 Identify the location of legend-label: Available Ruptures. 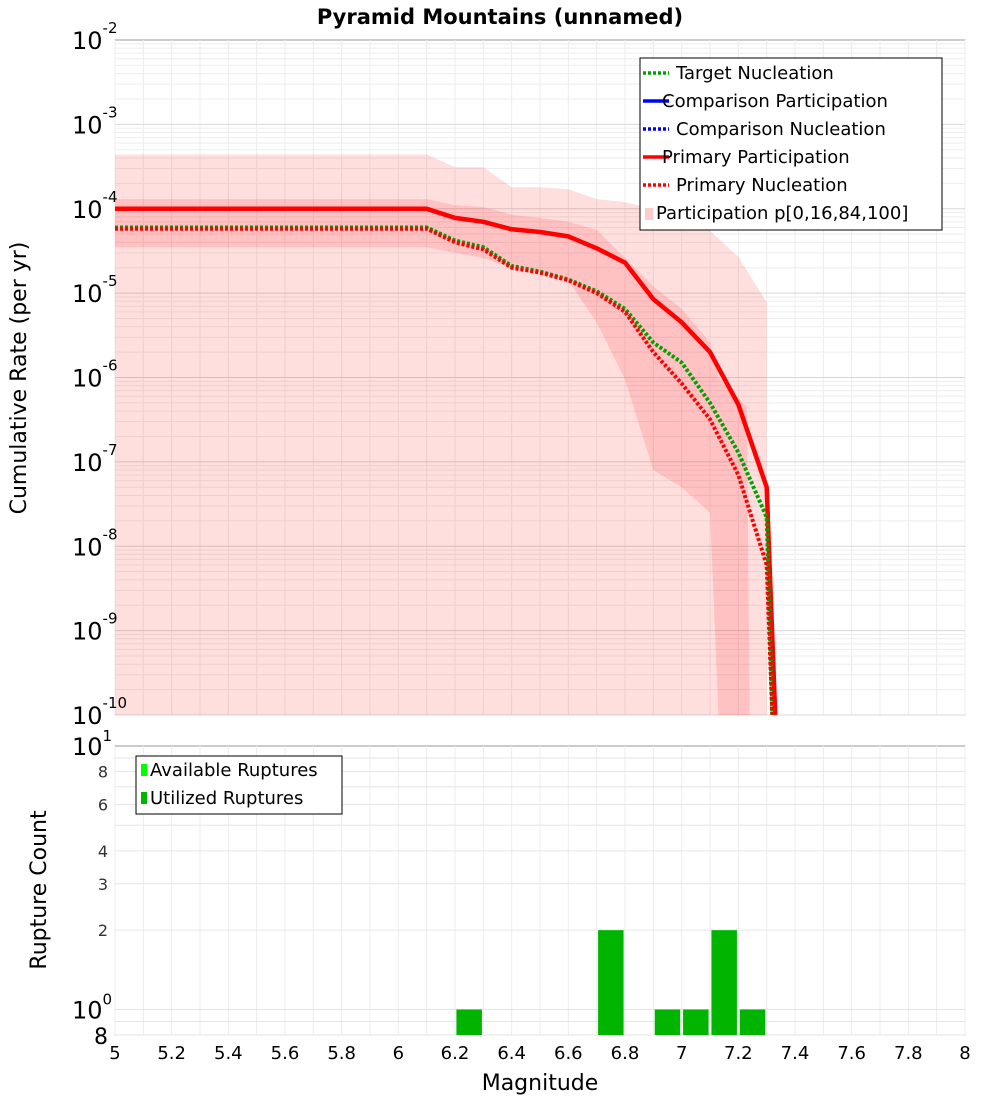
(234, 770).